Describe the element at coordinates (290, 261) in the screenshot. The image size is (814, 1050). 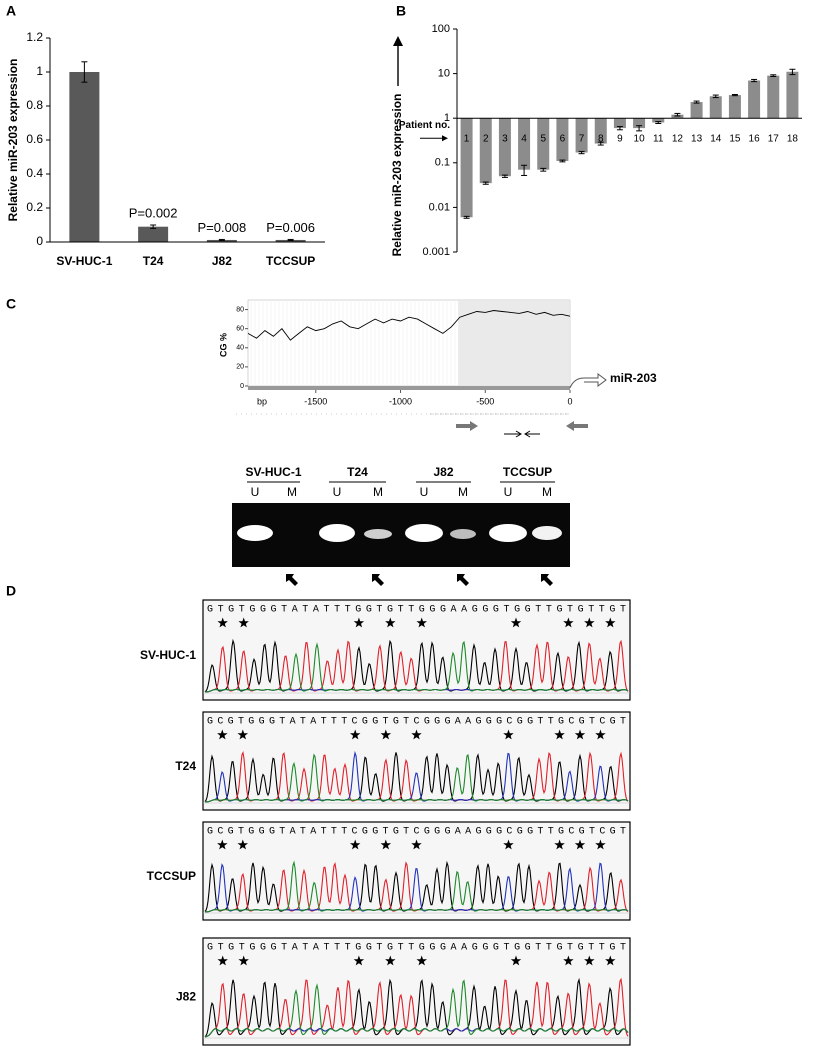
I see `x-tick-label: TCCSUP` at that location.